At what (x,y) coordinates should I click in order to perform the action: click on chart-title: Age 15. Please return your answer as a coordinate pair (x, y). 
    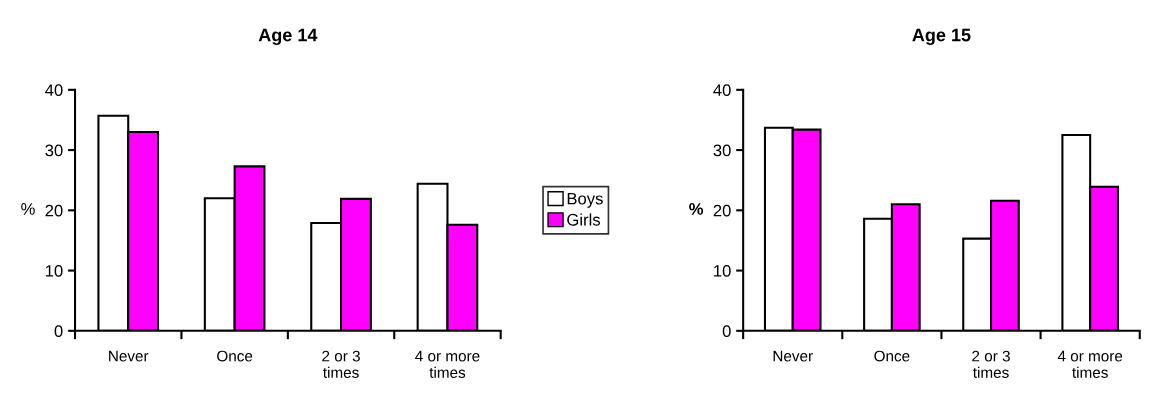
    Looking at the image, I should click on (941, 37).